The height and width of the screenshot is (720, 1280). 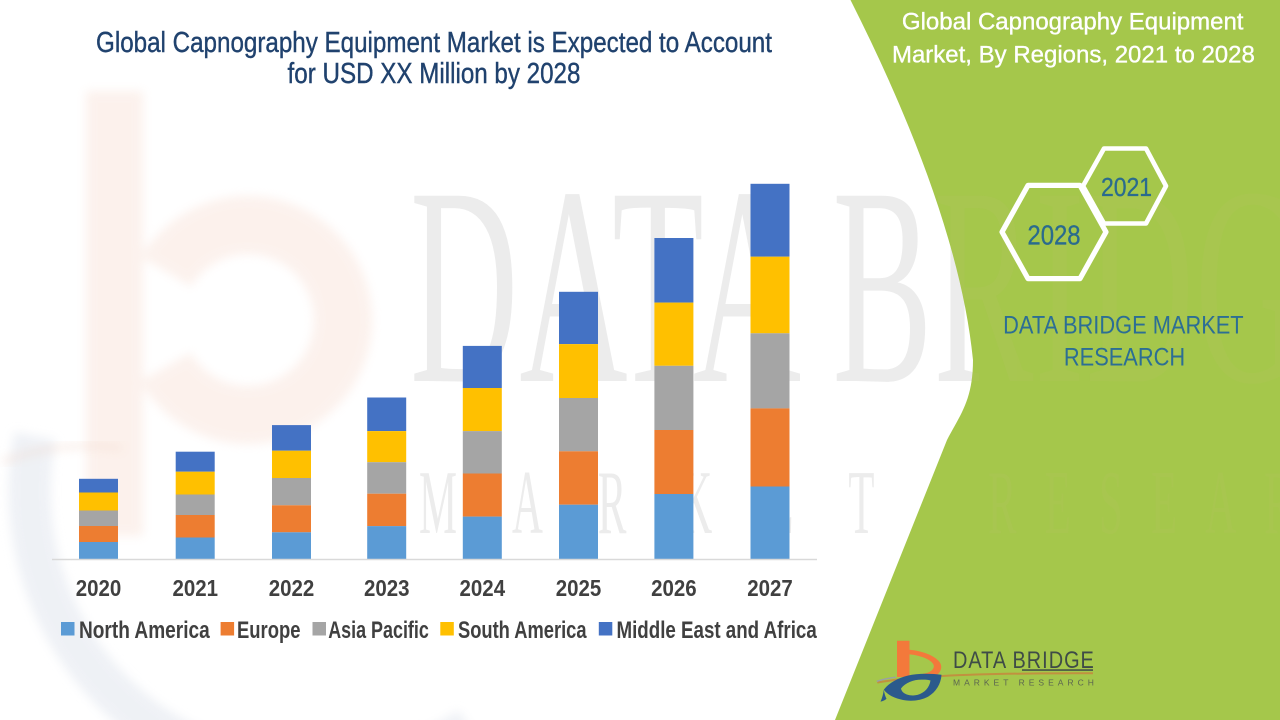 What do you see at coordinates (144, 630) in the screenshot?
I see `svg-text: North America` at bounding box center [144, 630].